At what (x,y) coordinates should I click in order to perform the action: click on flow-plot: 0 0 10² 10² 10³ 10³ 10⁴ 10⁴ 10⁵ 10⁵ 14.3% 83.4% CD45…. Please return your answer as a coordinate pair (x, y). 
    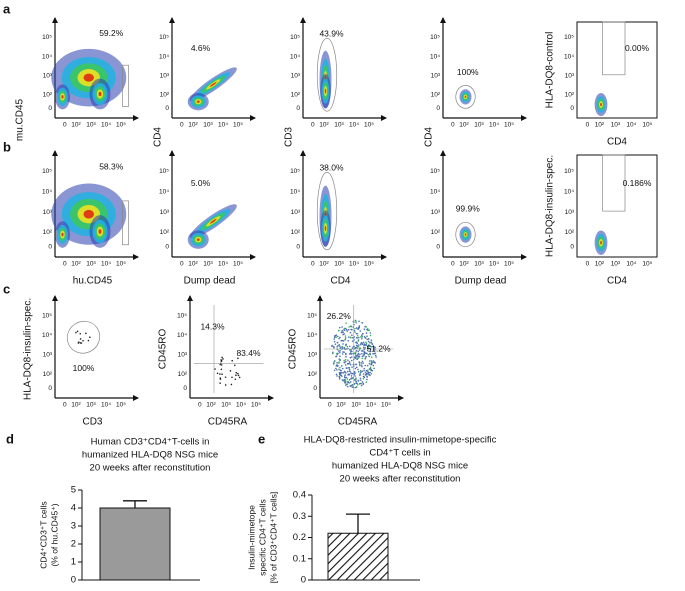
    Looking at the image, I should click on (216, 361).